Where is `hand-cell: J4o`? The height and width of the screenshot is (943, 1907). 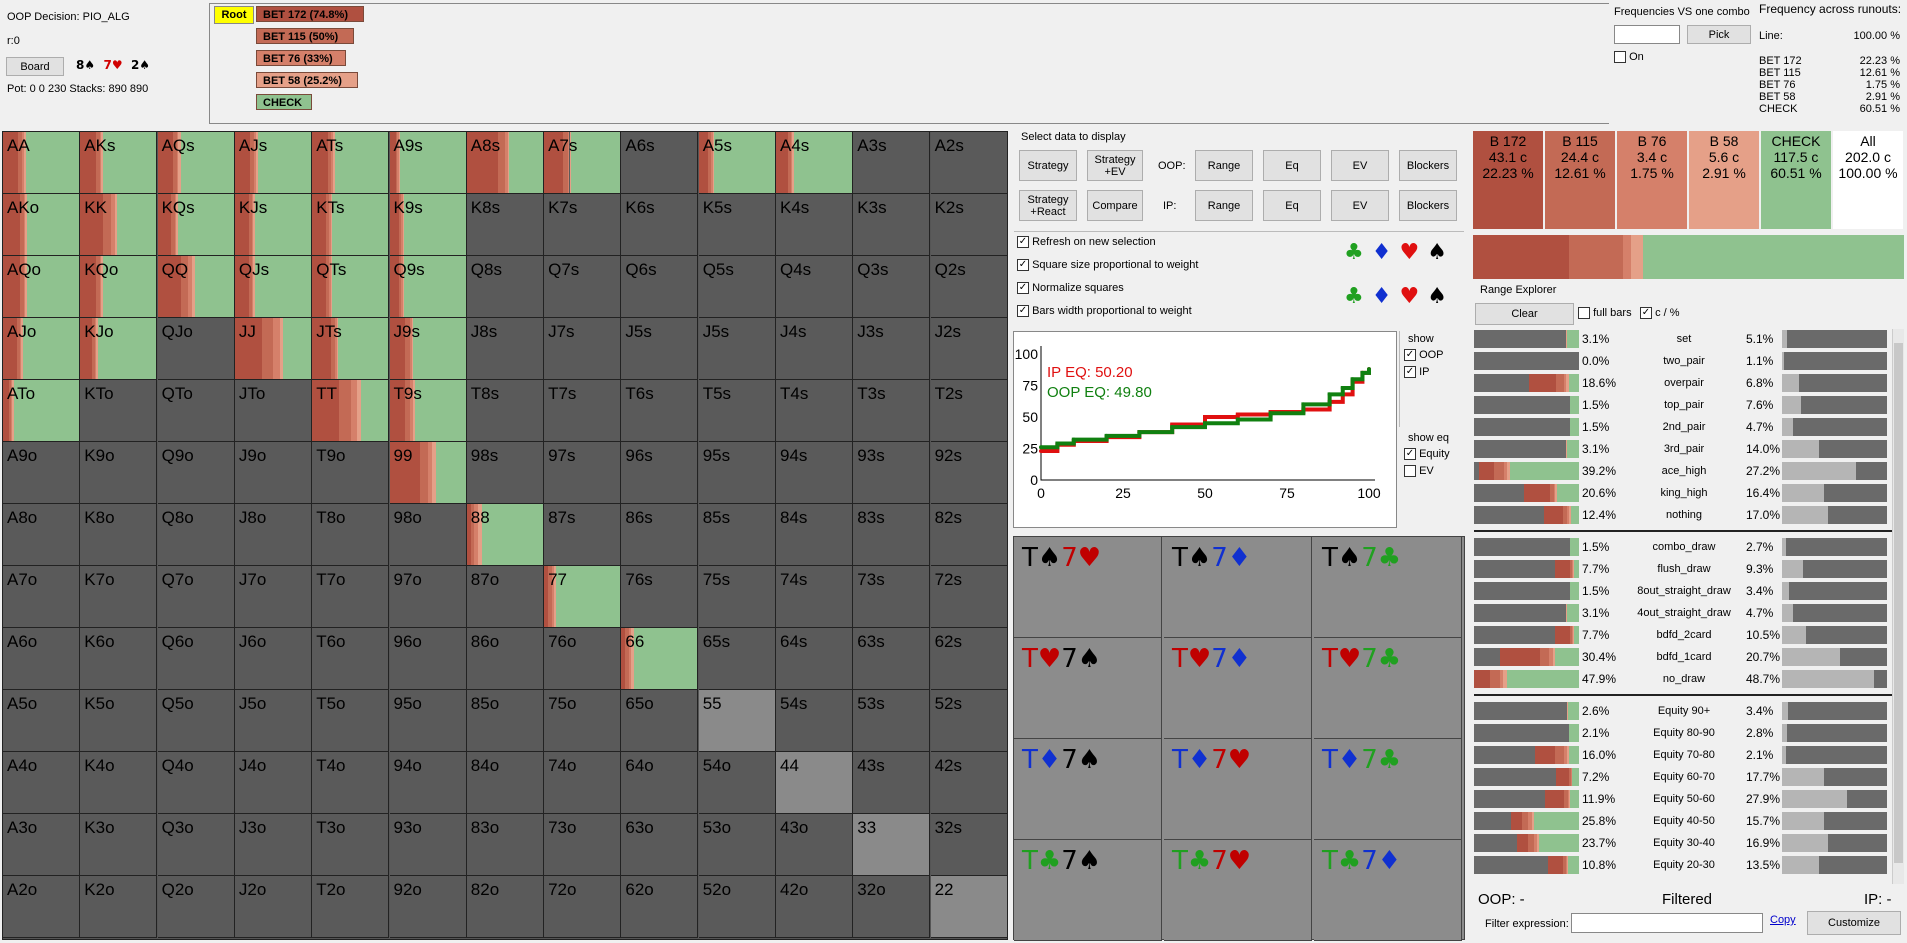 hand-cell: J4o is located at coordinates (273, 783).